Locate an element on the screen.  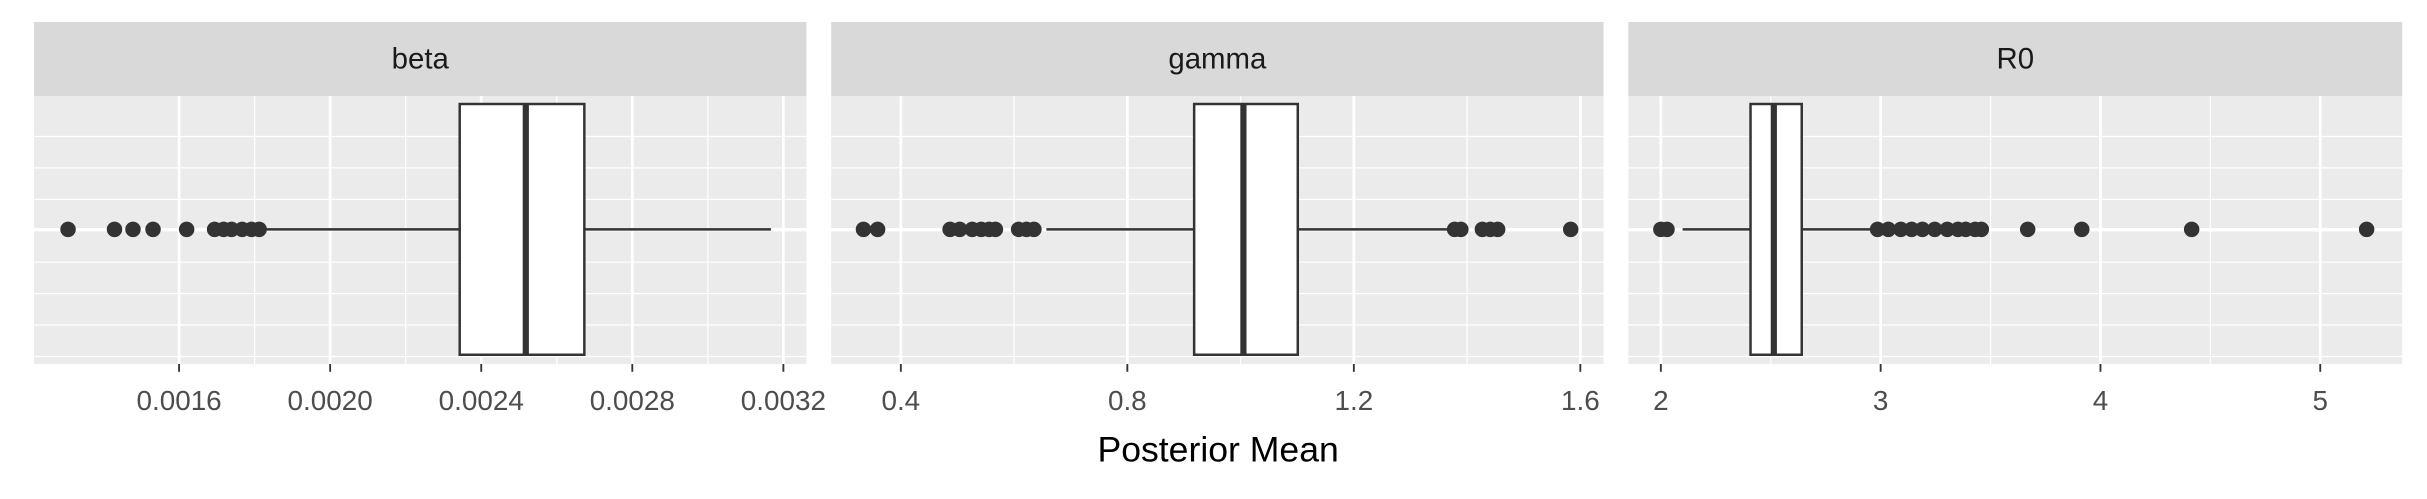
x-tick-label: 0.0020 is located at coordinates (330, 400).